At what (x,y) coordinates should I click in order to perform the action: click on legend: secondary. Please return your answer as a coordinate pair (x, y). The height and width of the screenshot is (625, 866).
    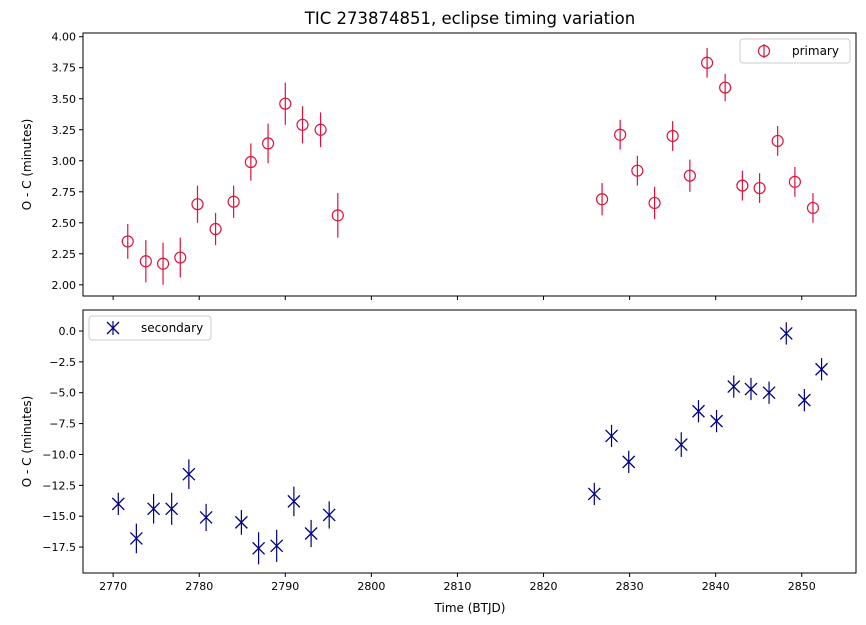
    Looking at the image, I should click on (150, 328).